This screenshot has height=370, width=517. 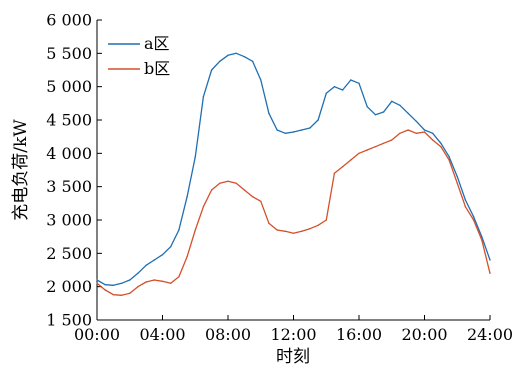 I want to click on x-ticks: 00:00 04:00 08:00 12:00 16:00 20:00 24:00, so click(x=293, y=329).